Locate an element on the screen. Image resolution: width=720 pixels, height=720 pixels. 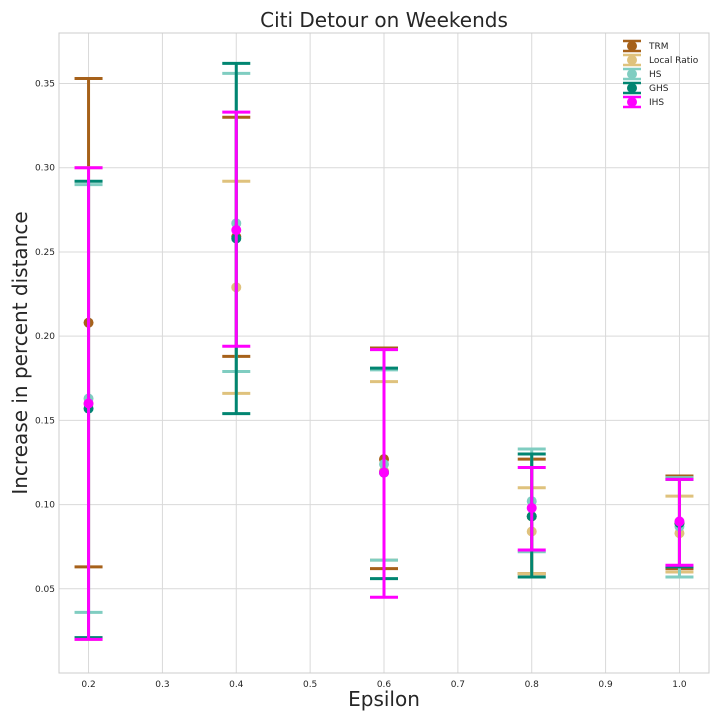
y-tick-label: 0.25 is located at coordinates (45, 253).